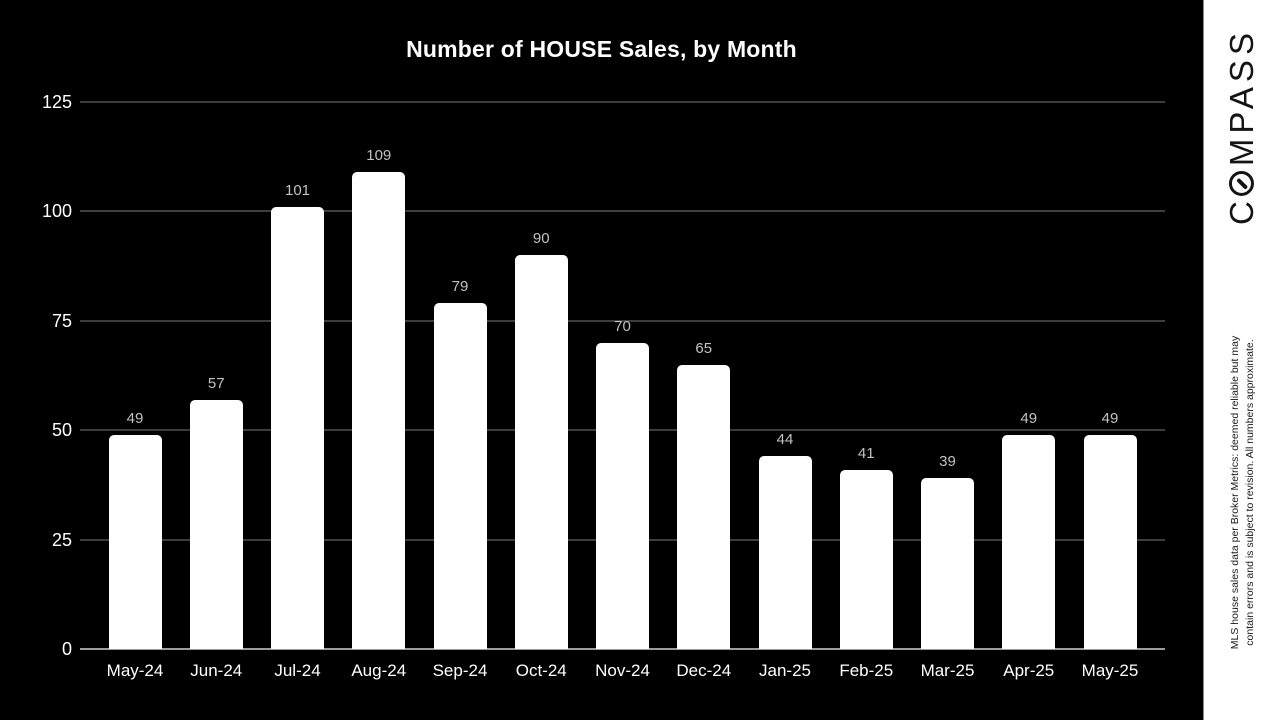 This screenshot has width=1280, height=720. What do you see at coordinates (61, 320) in the screenshot?
I see `y-tick-label-75: 75` at bounding box center [61, 320].